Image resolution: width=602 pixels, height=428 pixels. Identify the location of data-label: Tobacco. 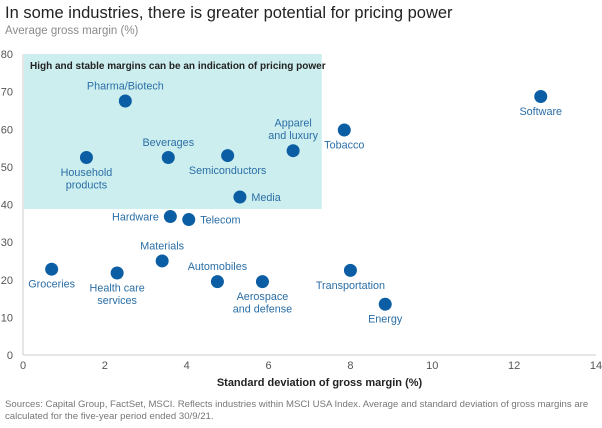
(344, 146).